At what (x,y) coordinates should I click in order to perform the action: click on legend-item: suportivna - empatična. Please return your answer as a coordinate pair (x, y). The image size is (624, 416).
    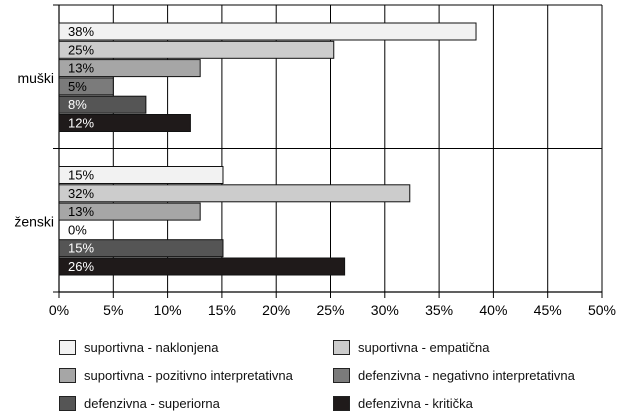
    Looking at the image, I should click on (411, 347).